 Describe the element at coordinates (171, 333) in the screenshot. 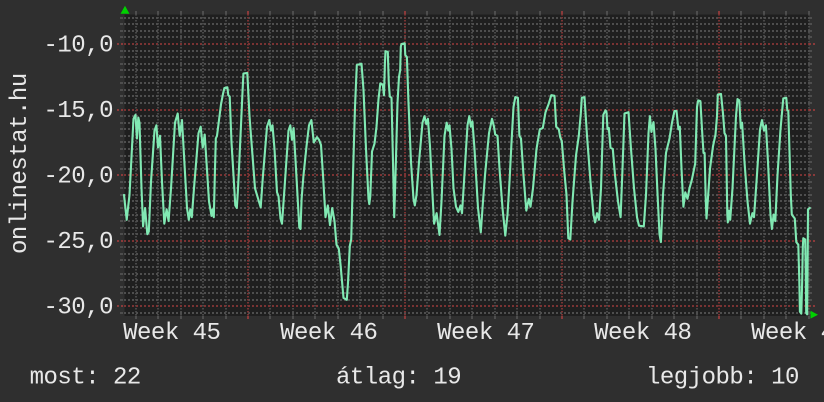

I see `svg-text: Week 45` at that location.